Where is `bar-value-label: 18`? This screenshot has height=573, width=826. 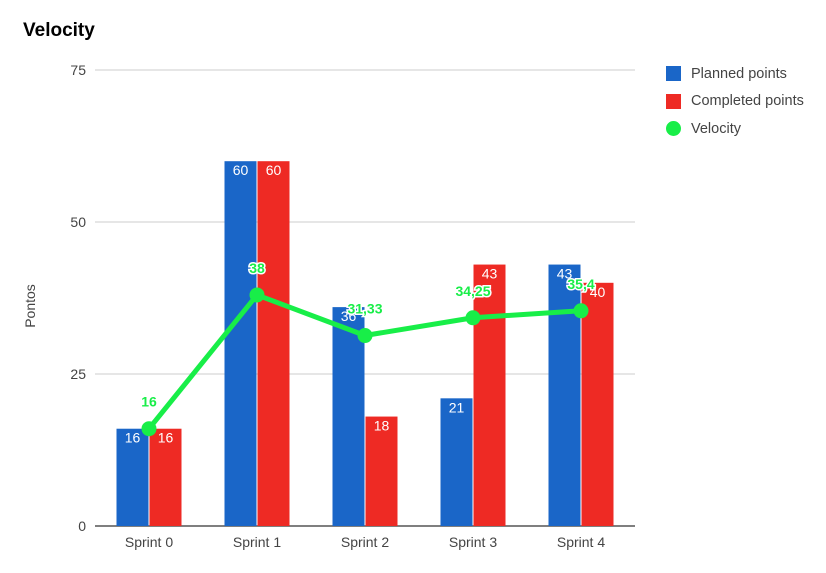 bar-value-label: 18 is located at coordinates (382, 426).